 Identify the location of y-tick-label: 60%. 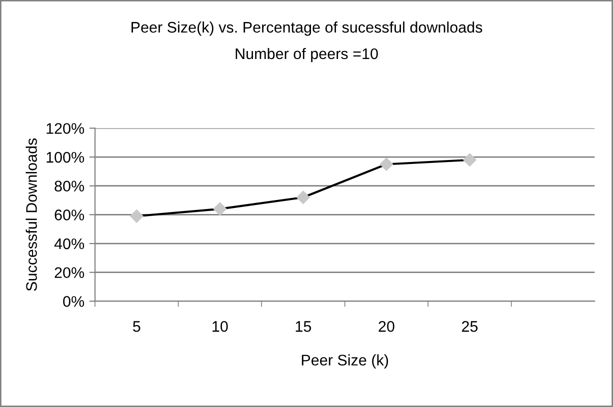
(69, 215).